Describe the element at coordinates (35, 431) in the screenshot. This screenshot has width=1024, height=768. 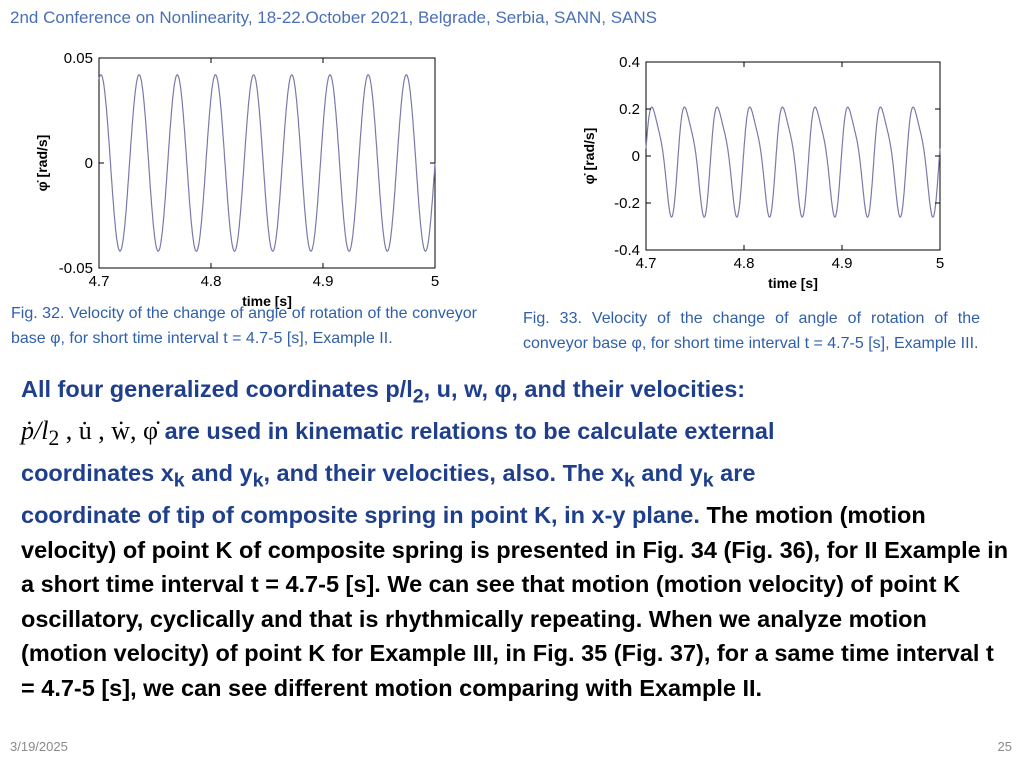
I see `formula-p: ṗ/l` at that location.